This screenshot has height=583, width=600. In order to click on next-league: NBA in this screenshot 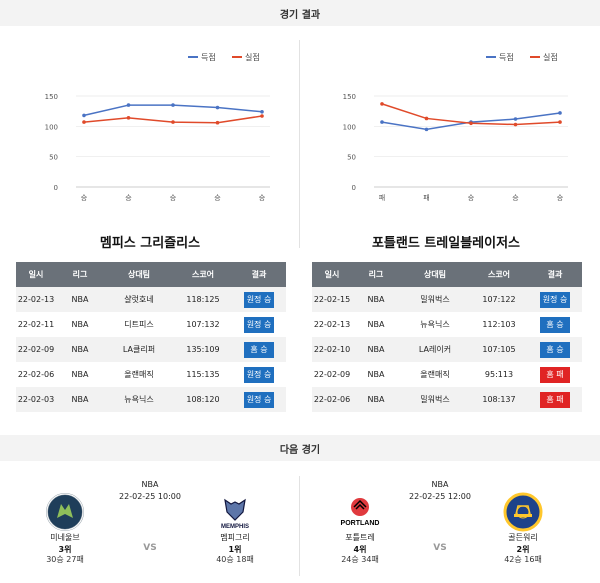, I will do `click(440, 484)`.